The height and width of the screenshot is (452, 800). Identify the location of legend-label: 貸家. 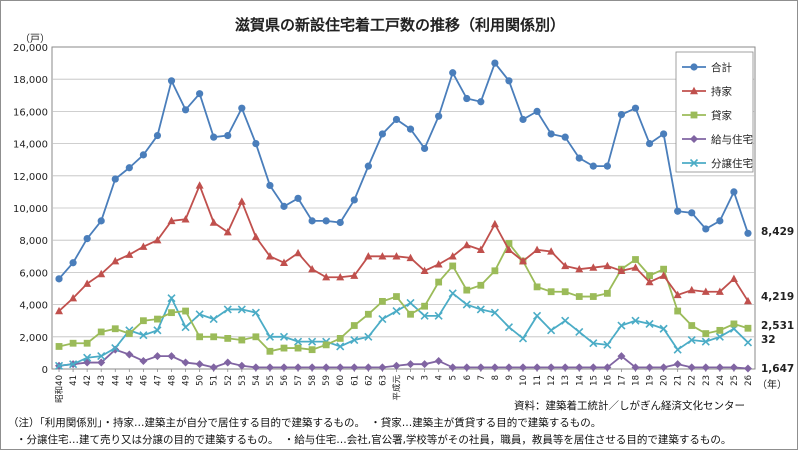
(721, 115).